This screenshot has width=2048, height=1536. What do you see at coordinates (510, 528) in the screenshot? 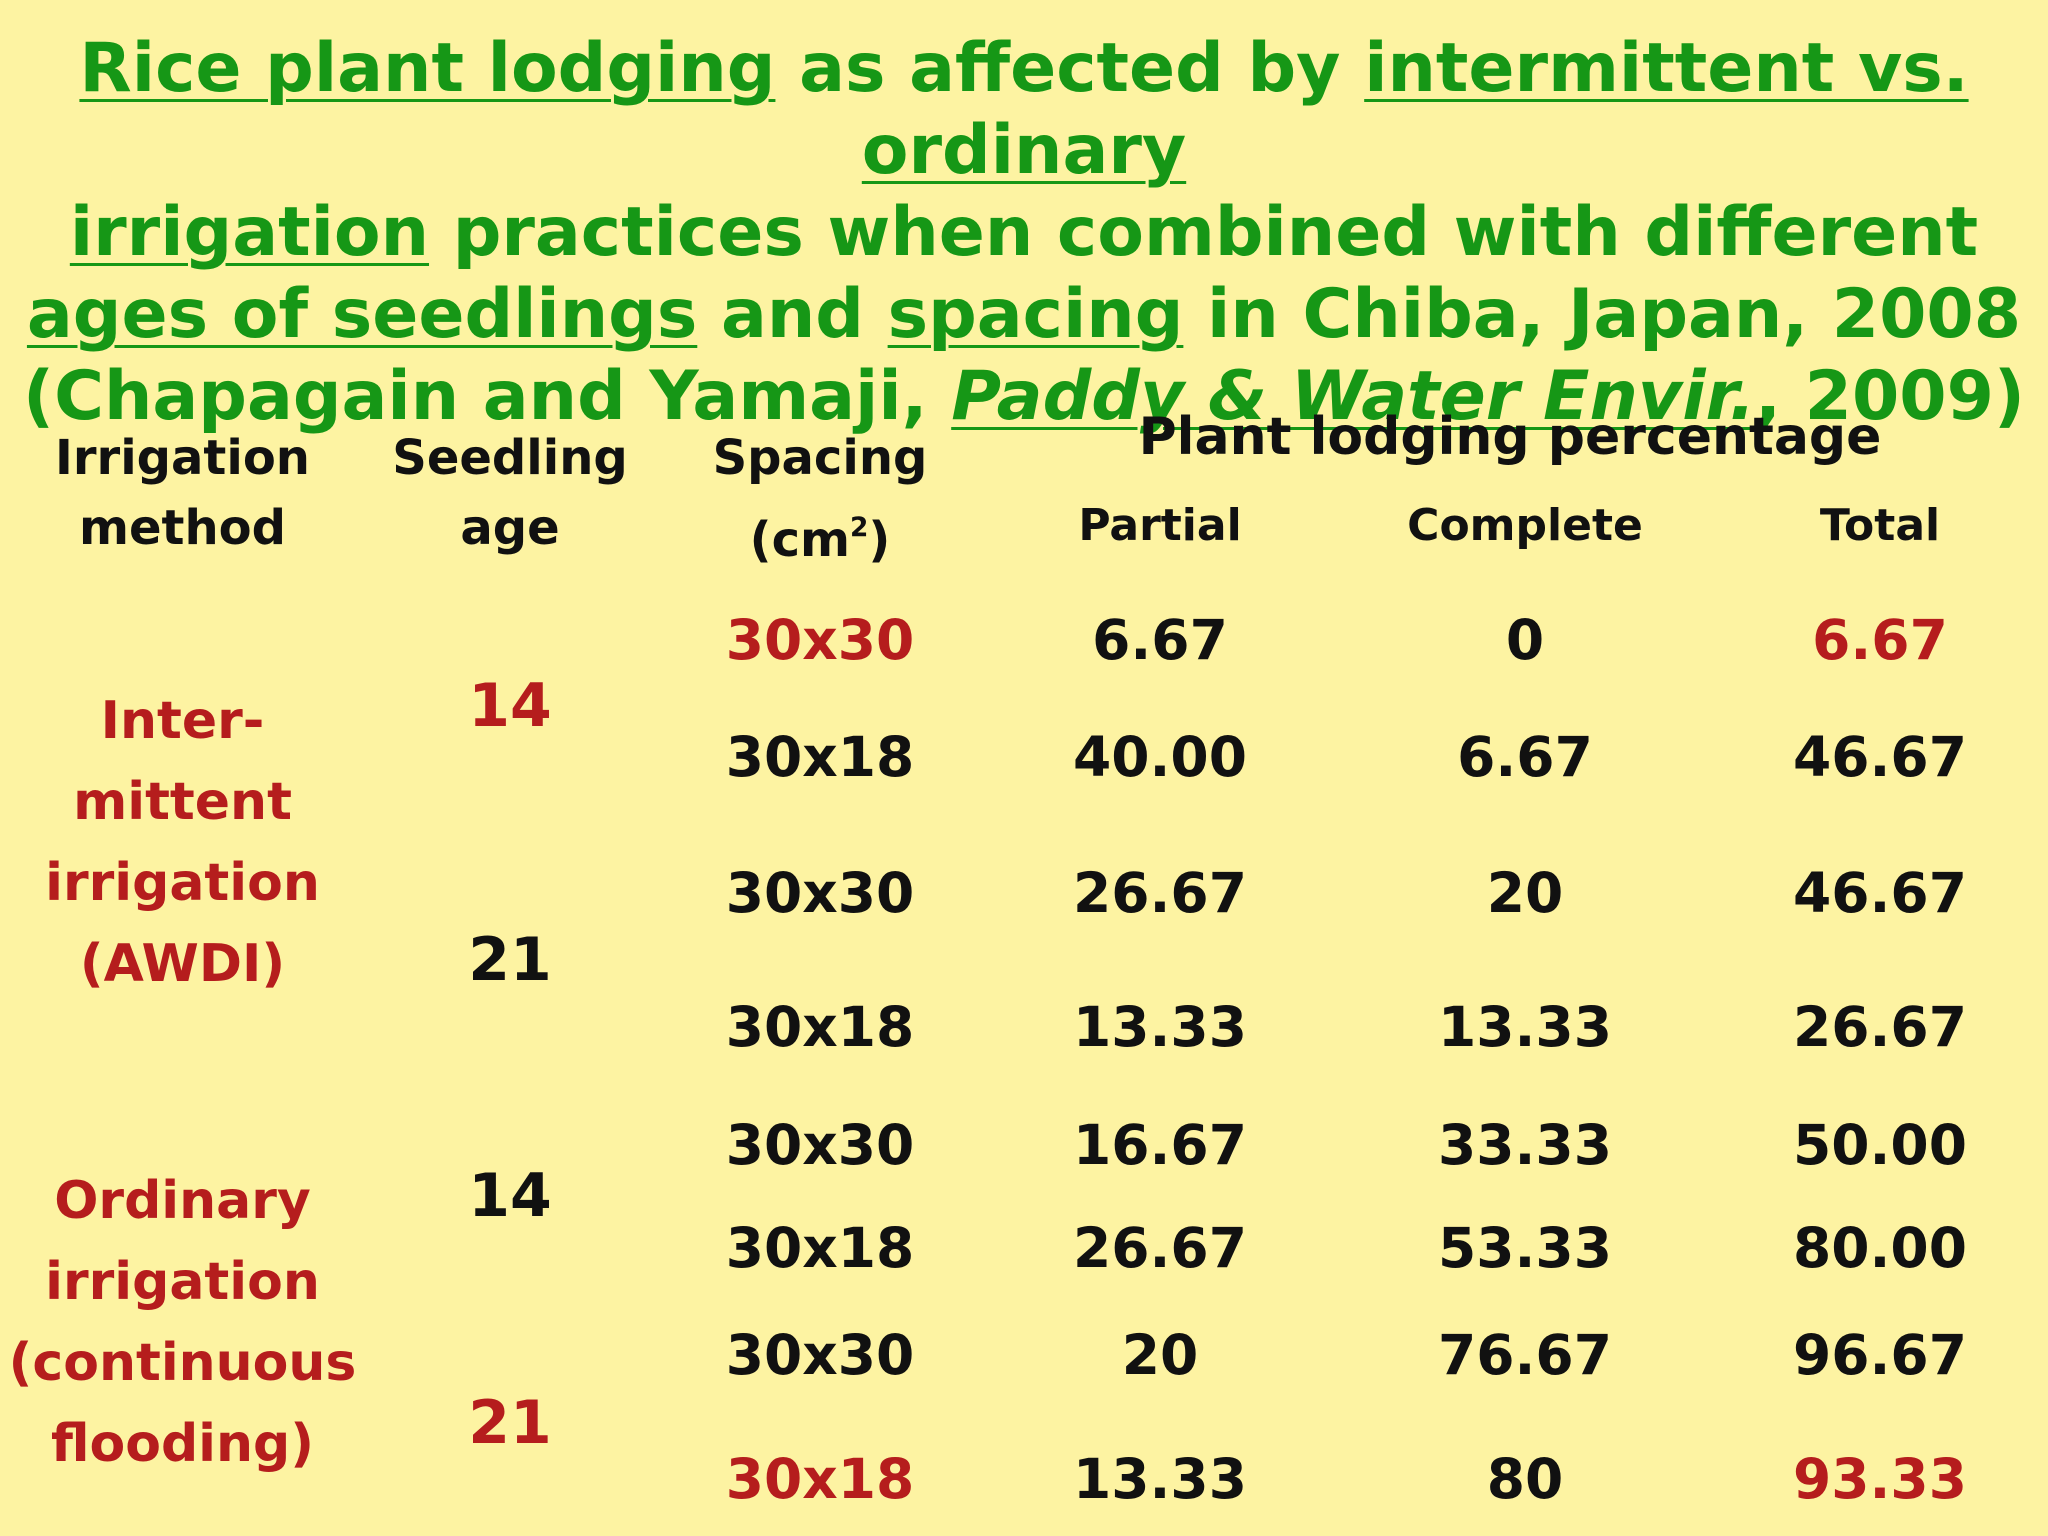
I see `header-text: age` at bounding box center [510, 528].